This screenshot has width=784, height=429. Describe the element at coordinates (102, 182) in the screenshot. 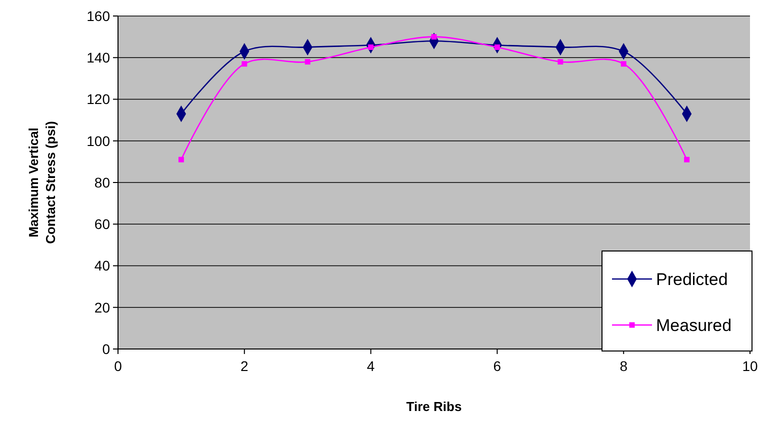

I see `y-tick-label: 80` at that location.